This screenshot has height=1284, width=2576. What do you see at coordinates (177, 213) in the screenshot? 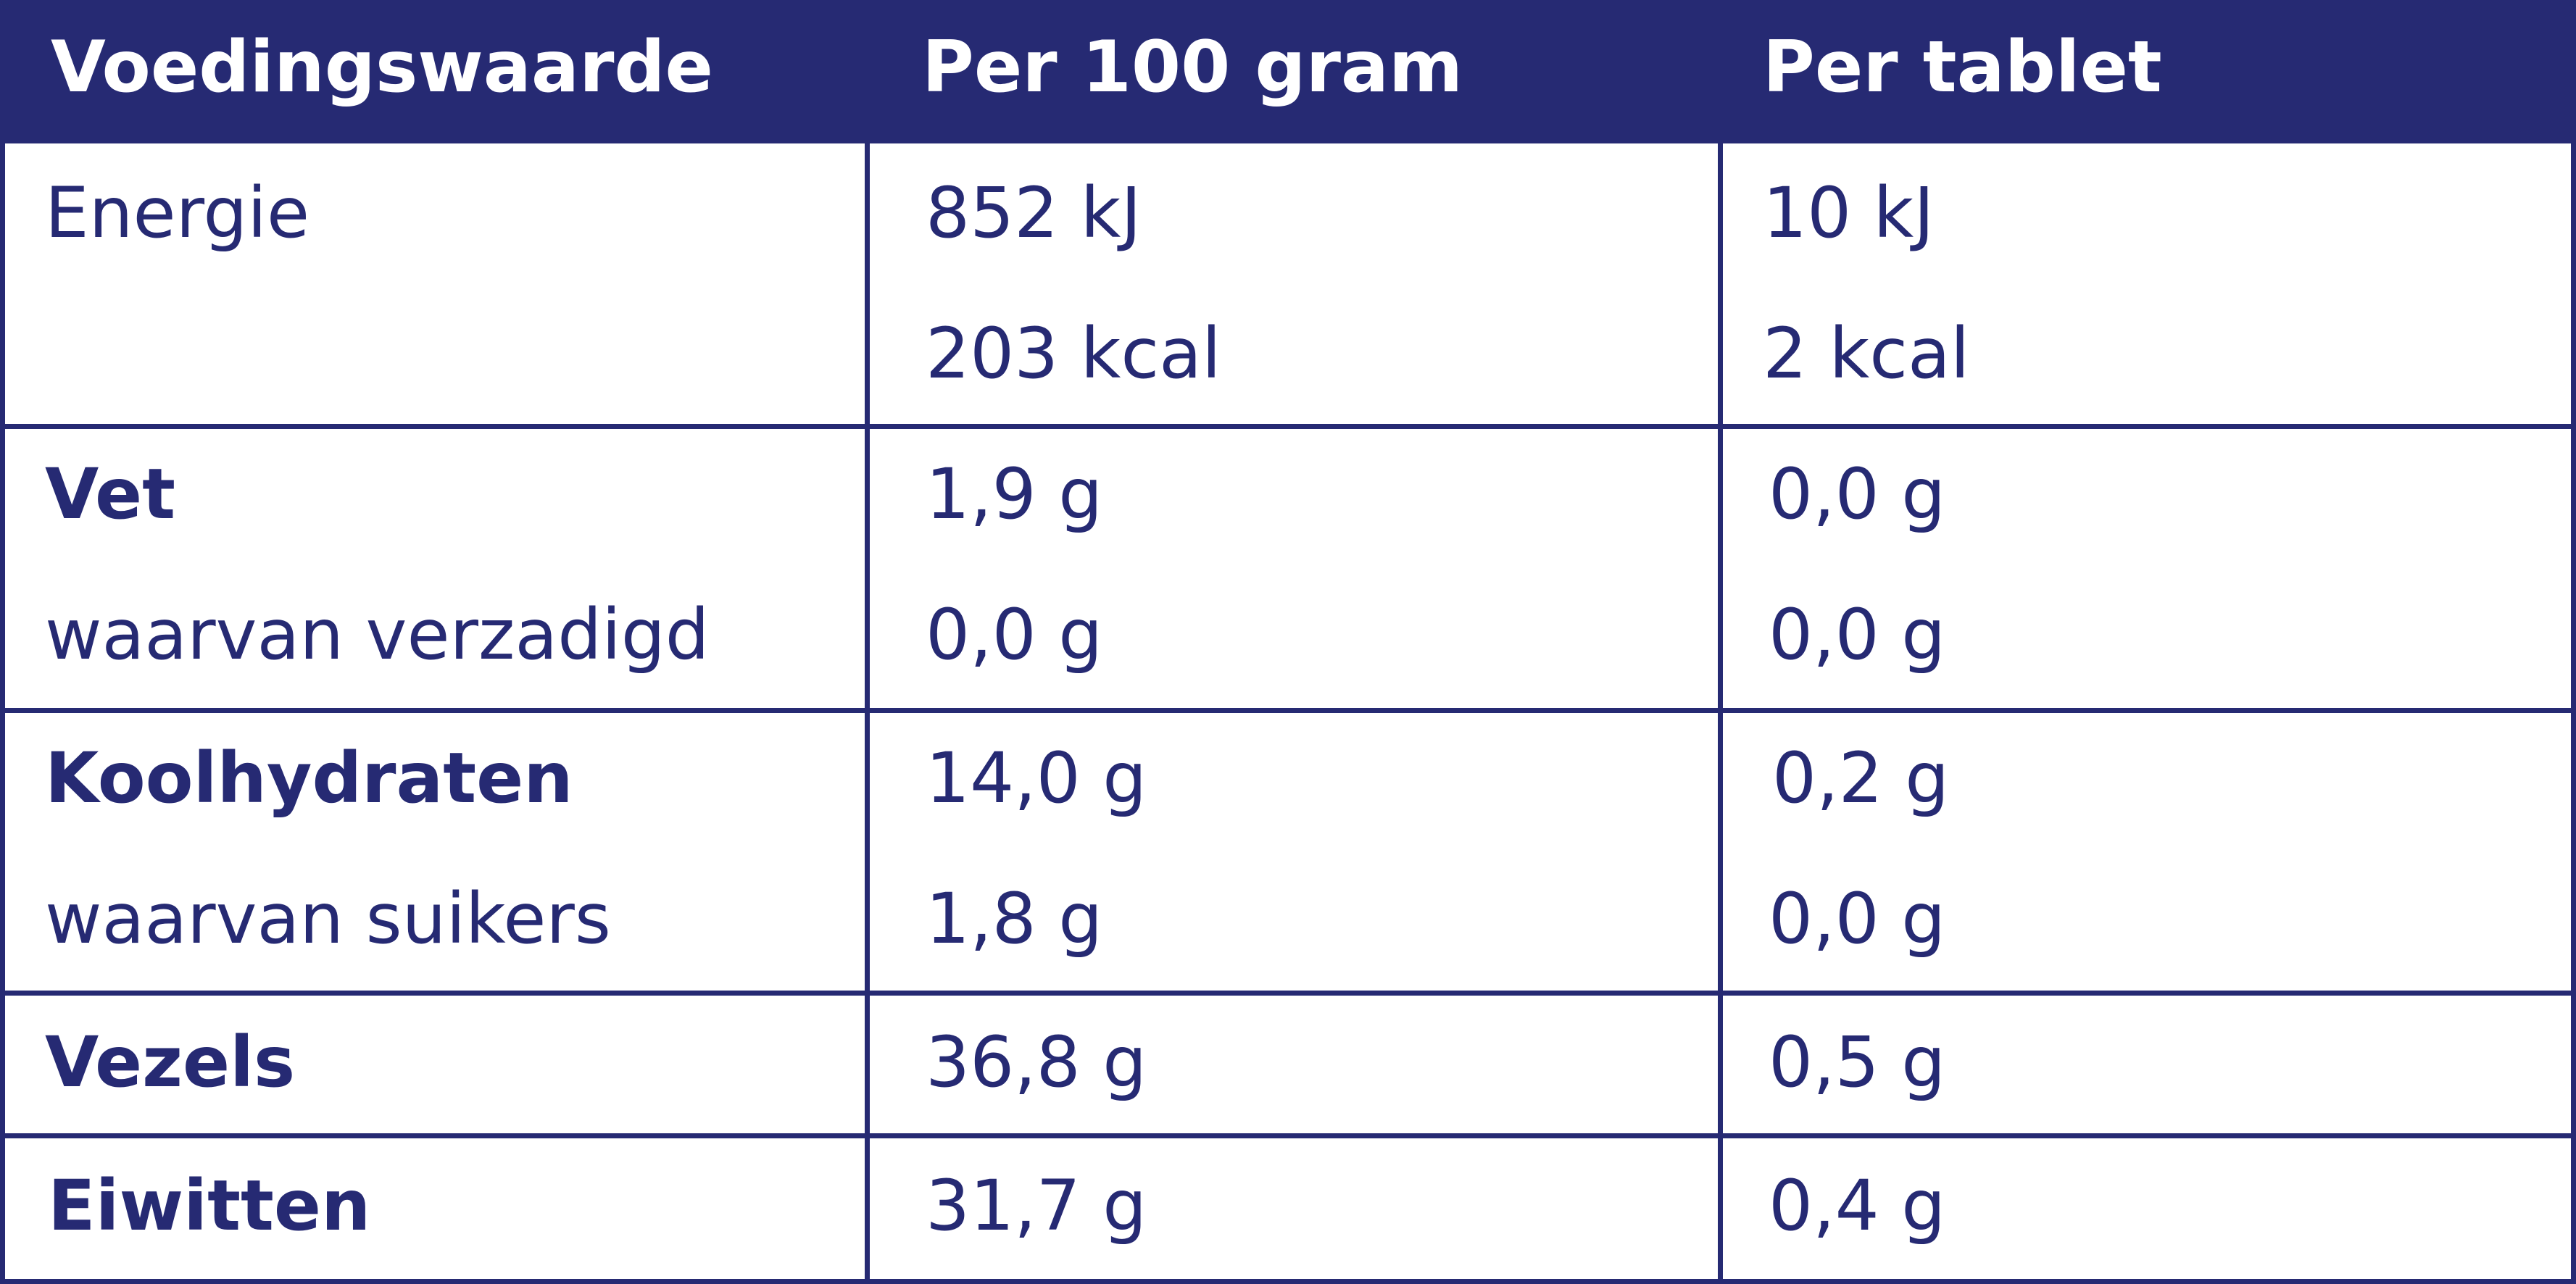
I see `nutrient-label-energie: Energie` at bounding box center [177, 213].